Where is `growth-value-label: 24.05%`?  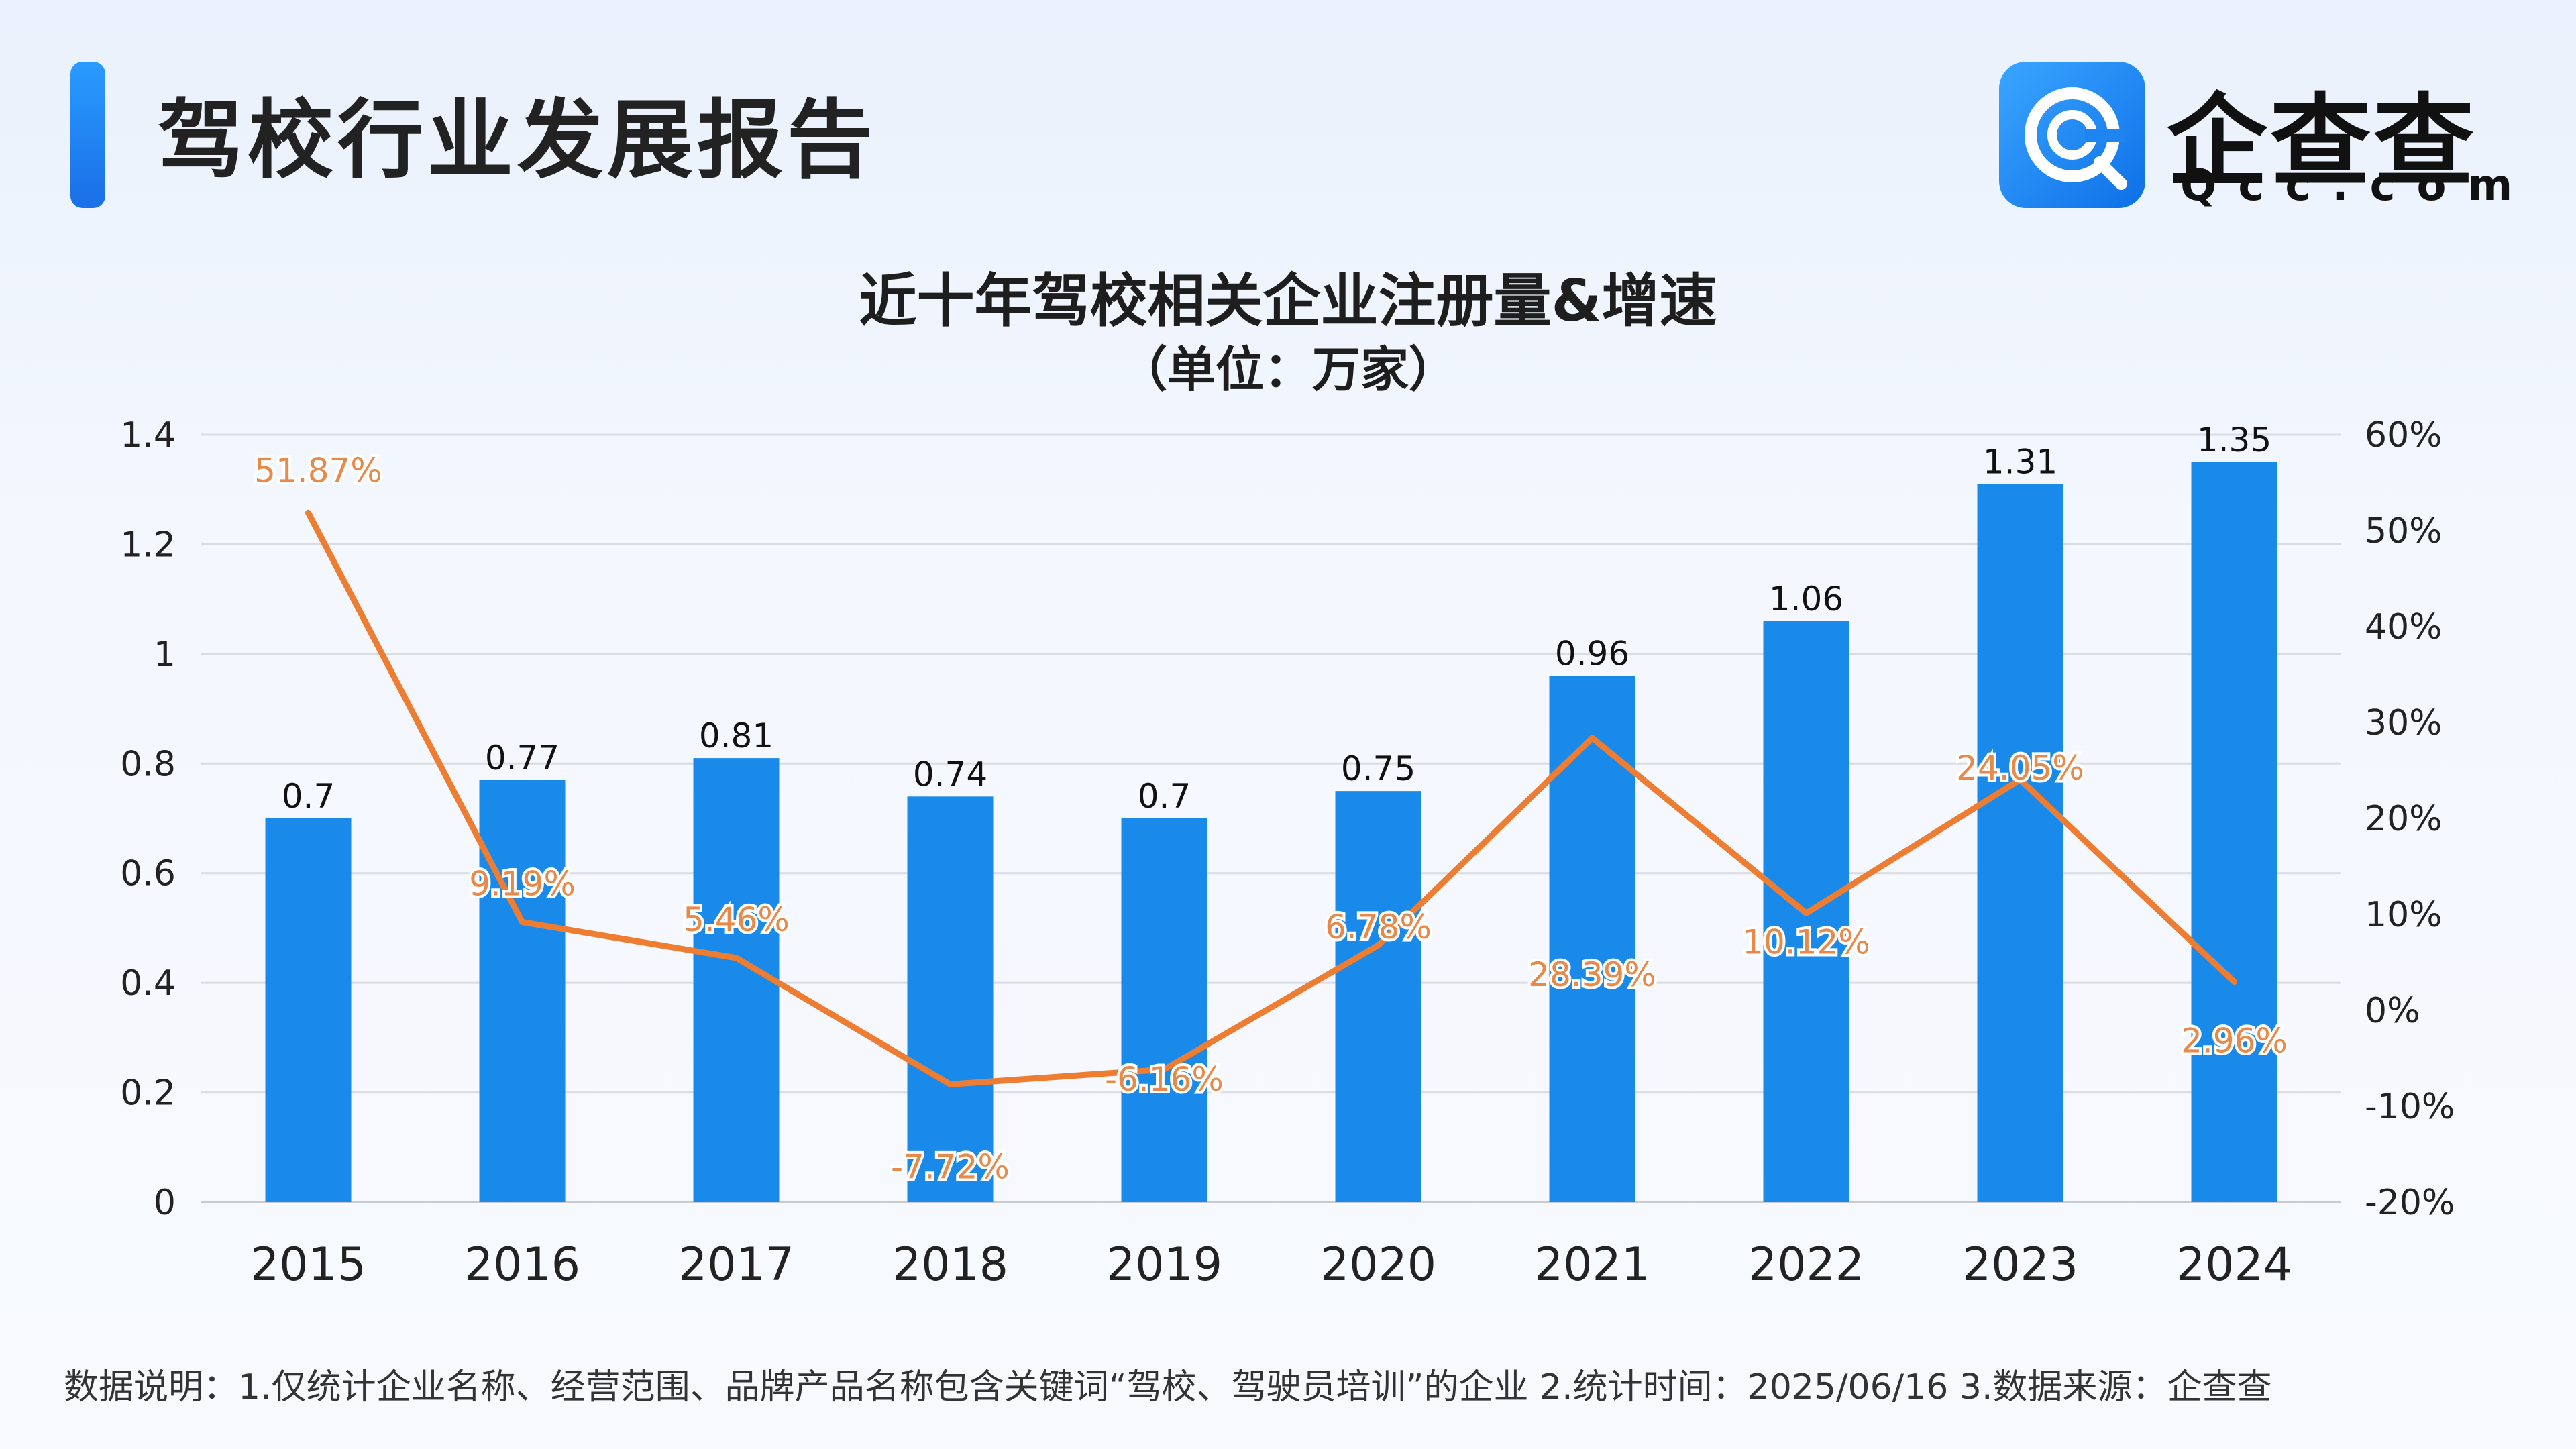 growth-value-label: 24.05% is located at coordinates (2020, 768).